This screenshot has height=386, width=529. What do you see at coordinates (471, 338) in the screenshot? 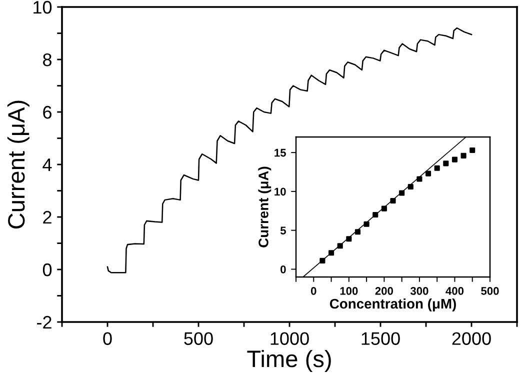
I see `x-tick-label: 2000` at bounding box center [471, 338].